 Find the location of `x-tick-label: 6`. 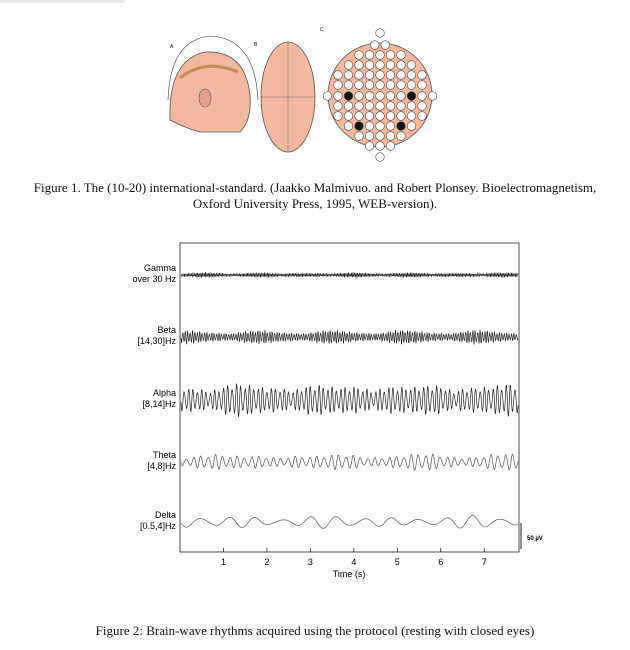

x-tick-label: 6 is located at coordinates (440, 562).